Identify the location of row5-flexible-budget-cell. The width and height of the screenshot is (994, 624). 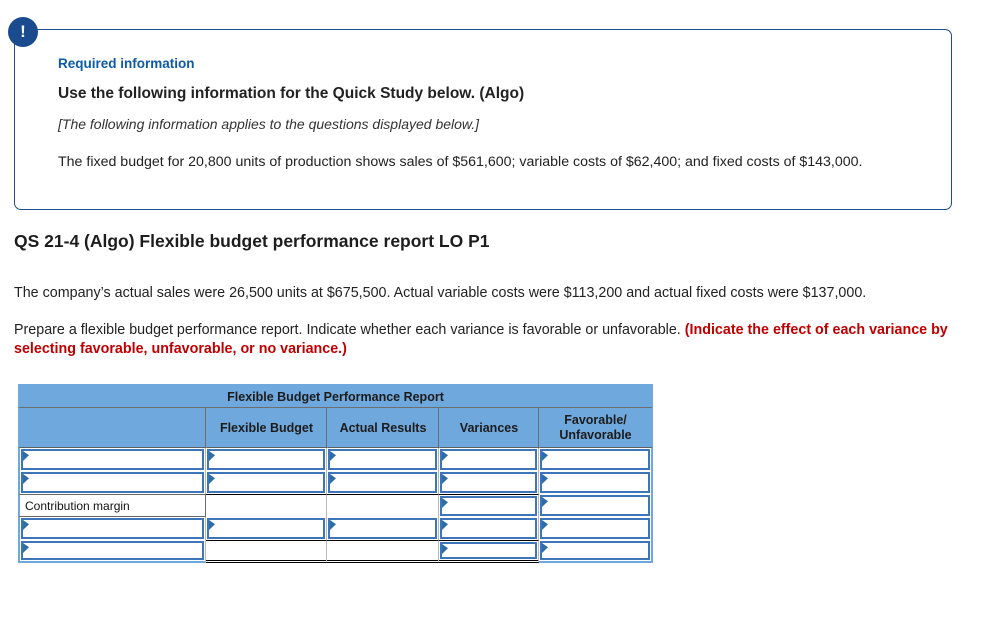
(266, 551).